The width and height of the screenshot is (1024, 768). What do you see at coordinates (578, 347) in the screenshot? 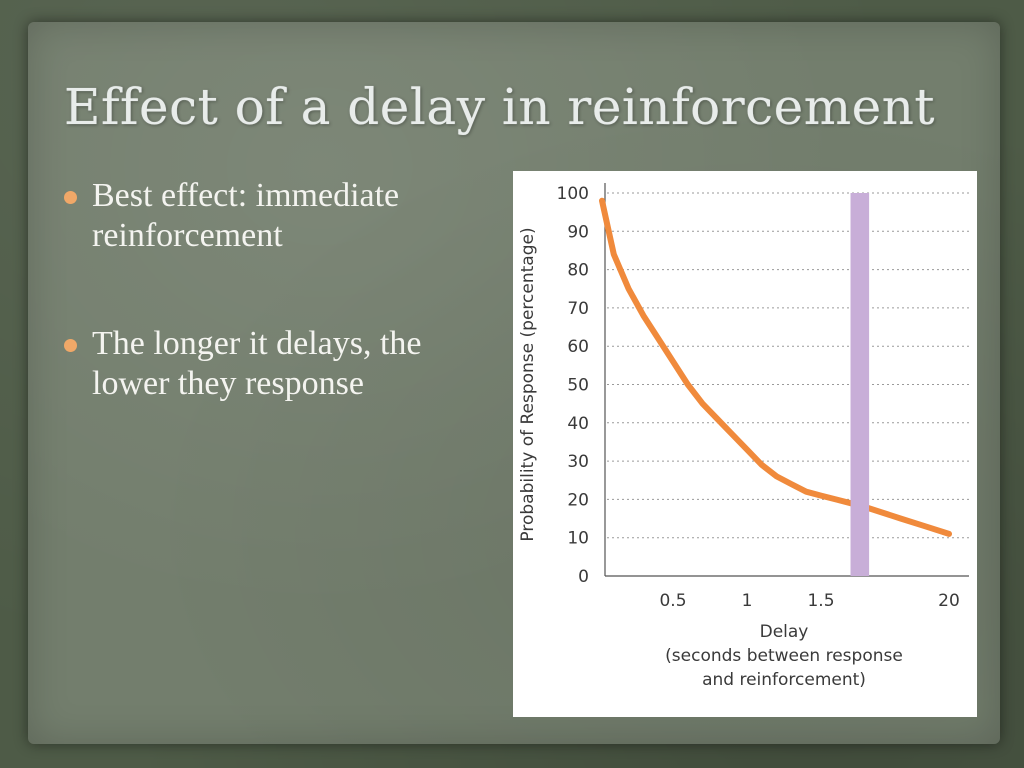
I see `y-tick-label: 60` at bounding box center [578, 347].